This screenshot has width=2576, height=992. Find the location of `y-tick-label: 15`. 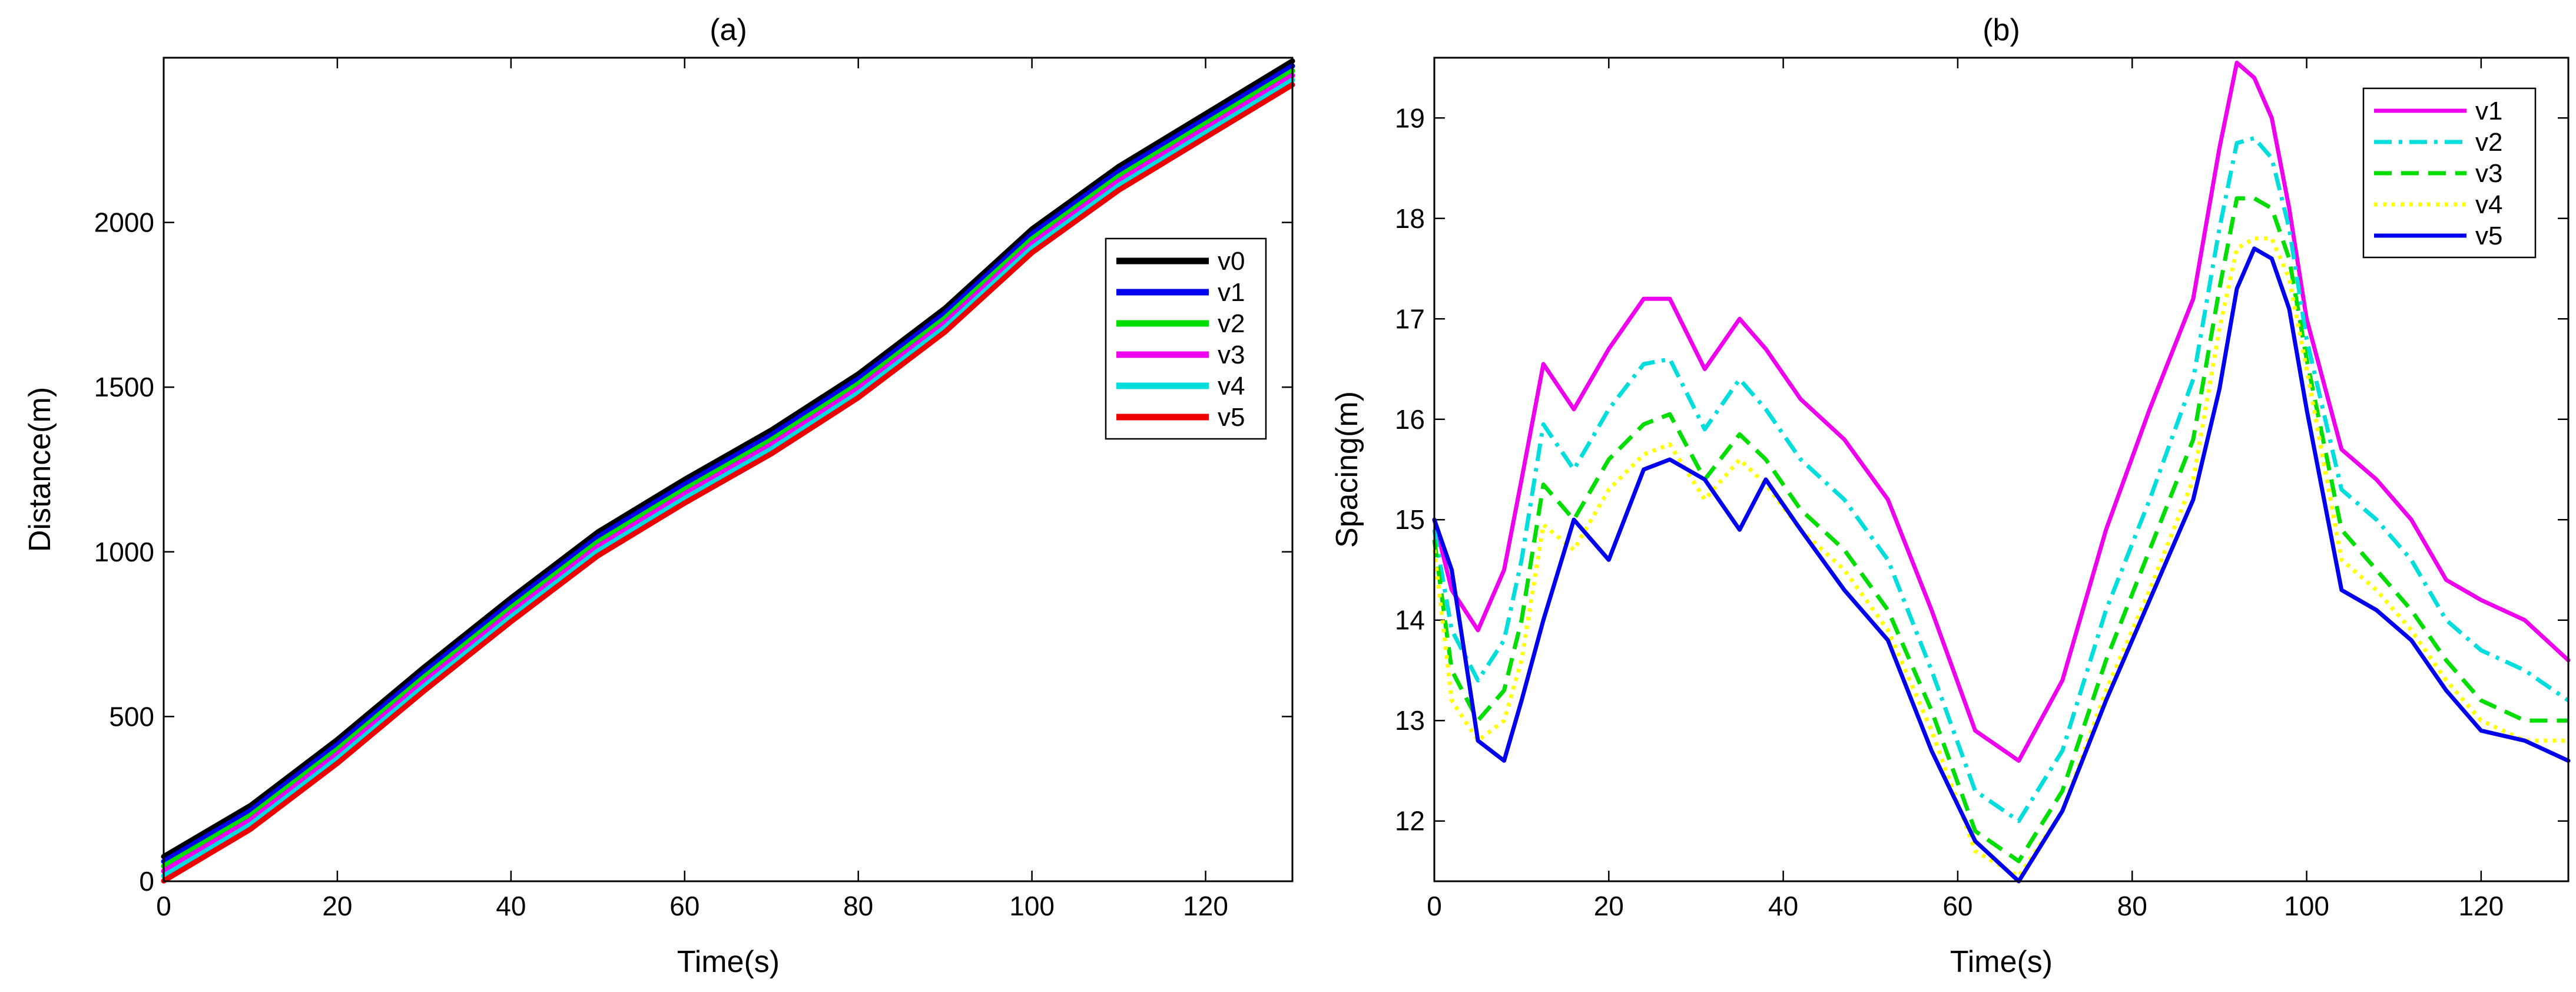

y-tick-label: 15 is located at coordinates (1410, 519).